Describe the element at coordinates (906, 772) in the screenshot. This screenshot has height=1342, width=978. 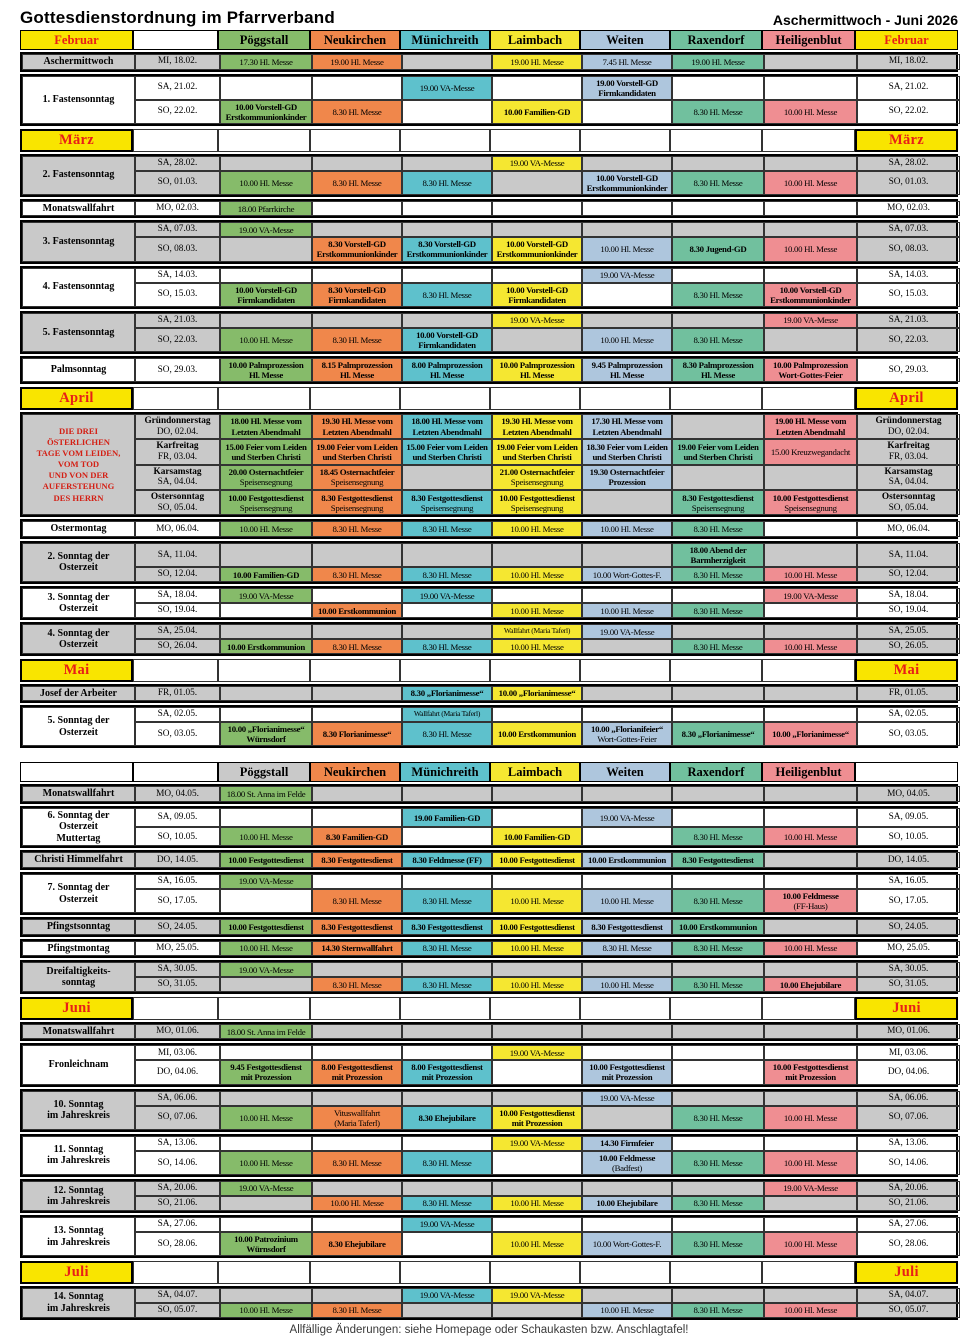
I see `month-label` at that location.